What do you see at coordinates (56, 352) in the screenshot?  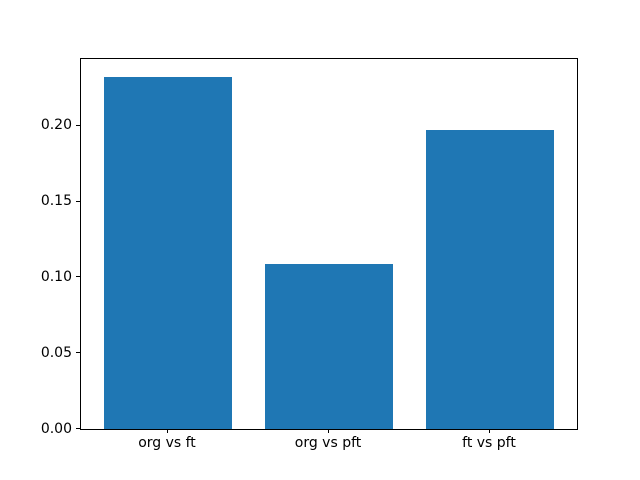 I see `y-tick-label: 0.05` at bounding box center [56, 352].